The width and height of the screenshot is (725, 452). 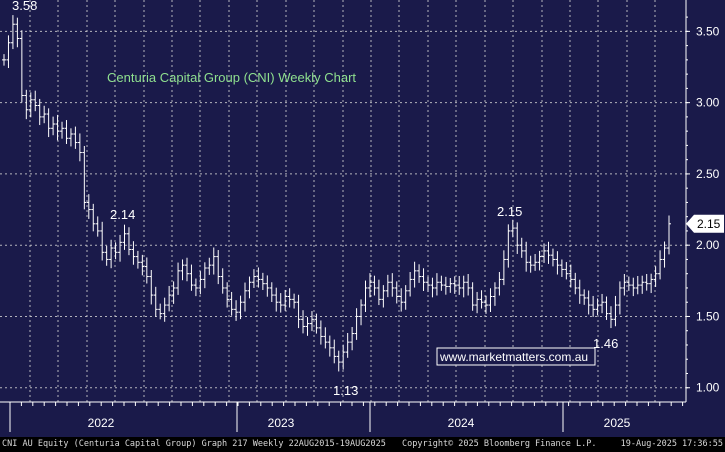 What do you see at coordinates (345, 390) in the screenshot?
I see `annotation-label: 1.13` at bounding box center [345, 390].